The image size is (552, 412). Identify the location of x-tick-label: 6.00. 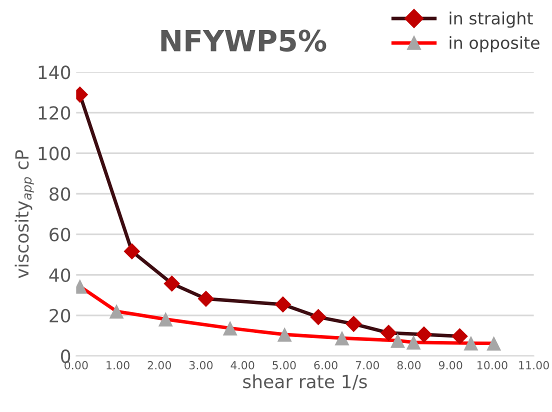
(326, 365).